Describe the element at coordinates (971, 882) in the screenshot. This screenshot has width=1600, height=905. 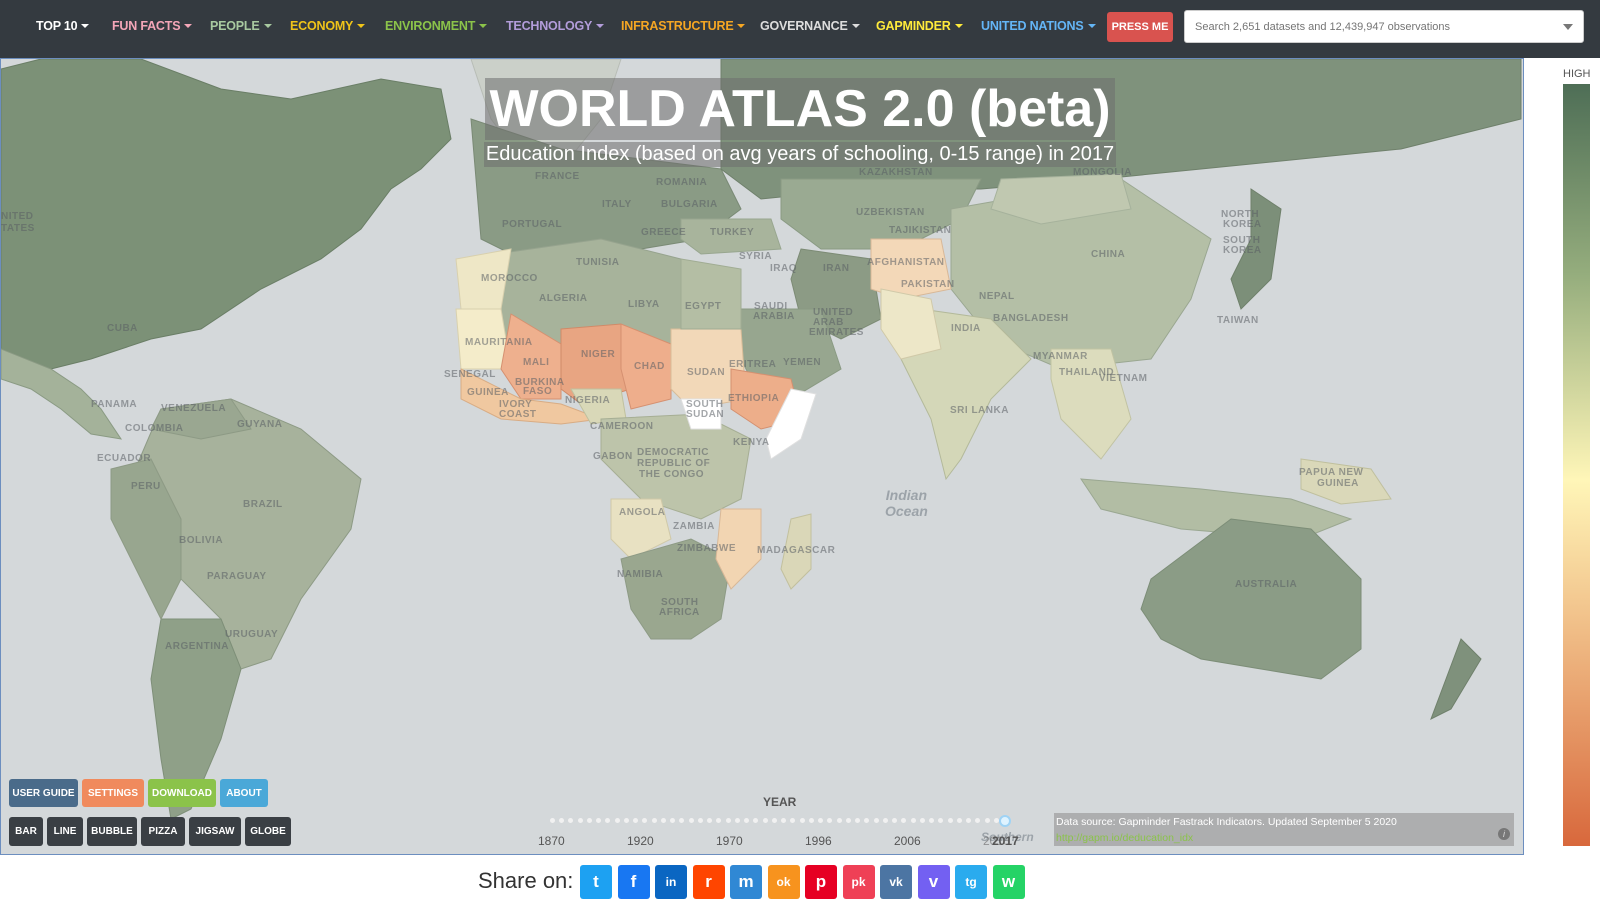
I see `telegram-share-icon: tg` at that location.